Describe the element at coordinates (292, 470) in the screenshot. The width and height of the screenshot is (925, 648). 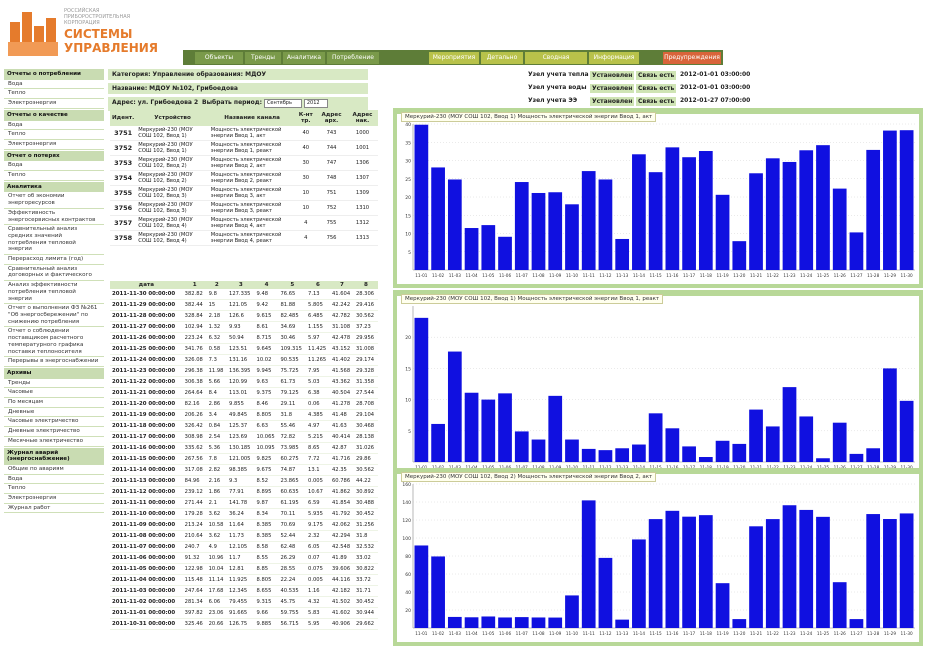
I see `table-cell: 74.87` at that location.